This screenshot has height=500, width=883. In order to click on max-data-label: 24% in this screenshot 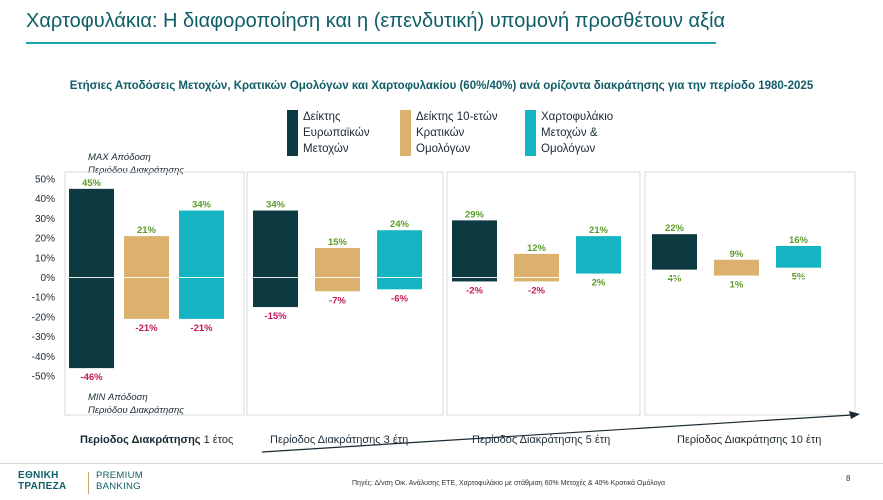, I will do `click(400, 224)`.